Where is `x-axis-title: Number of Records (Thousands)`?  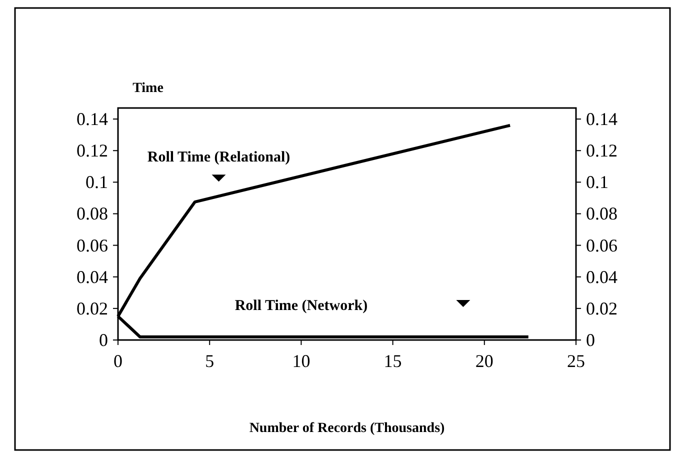
x-axis-title: Number of Records (Thousands) is located at coordinates (347, 428).